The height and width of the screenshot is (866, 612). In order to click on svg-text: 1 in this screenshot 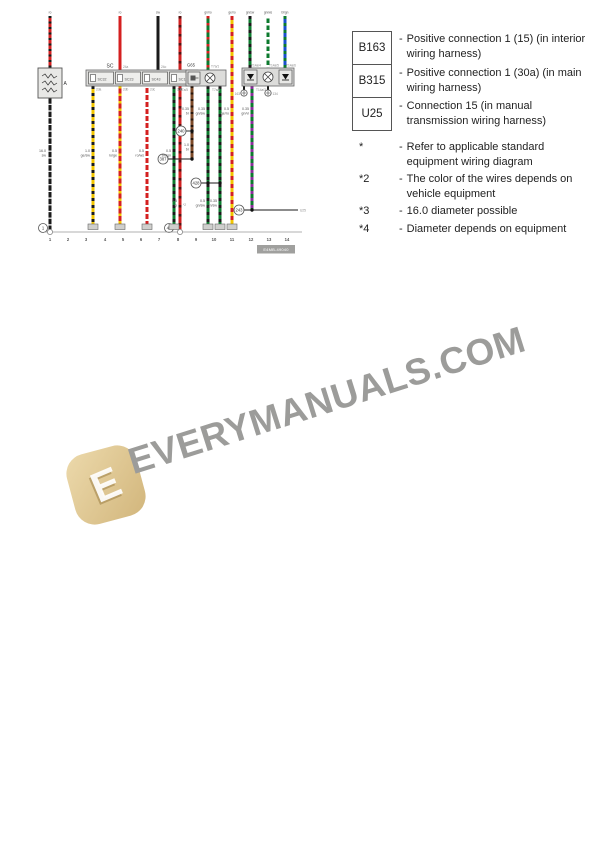, I will do `click(50, 239)`.